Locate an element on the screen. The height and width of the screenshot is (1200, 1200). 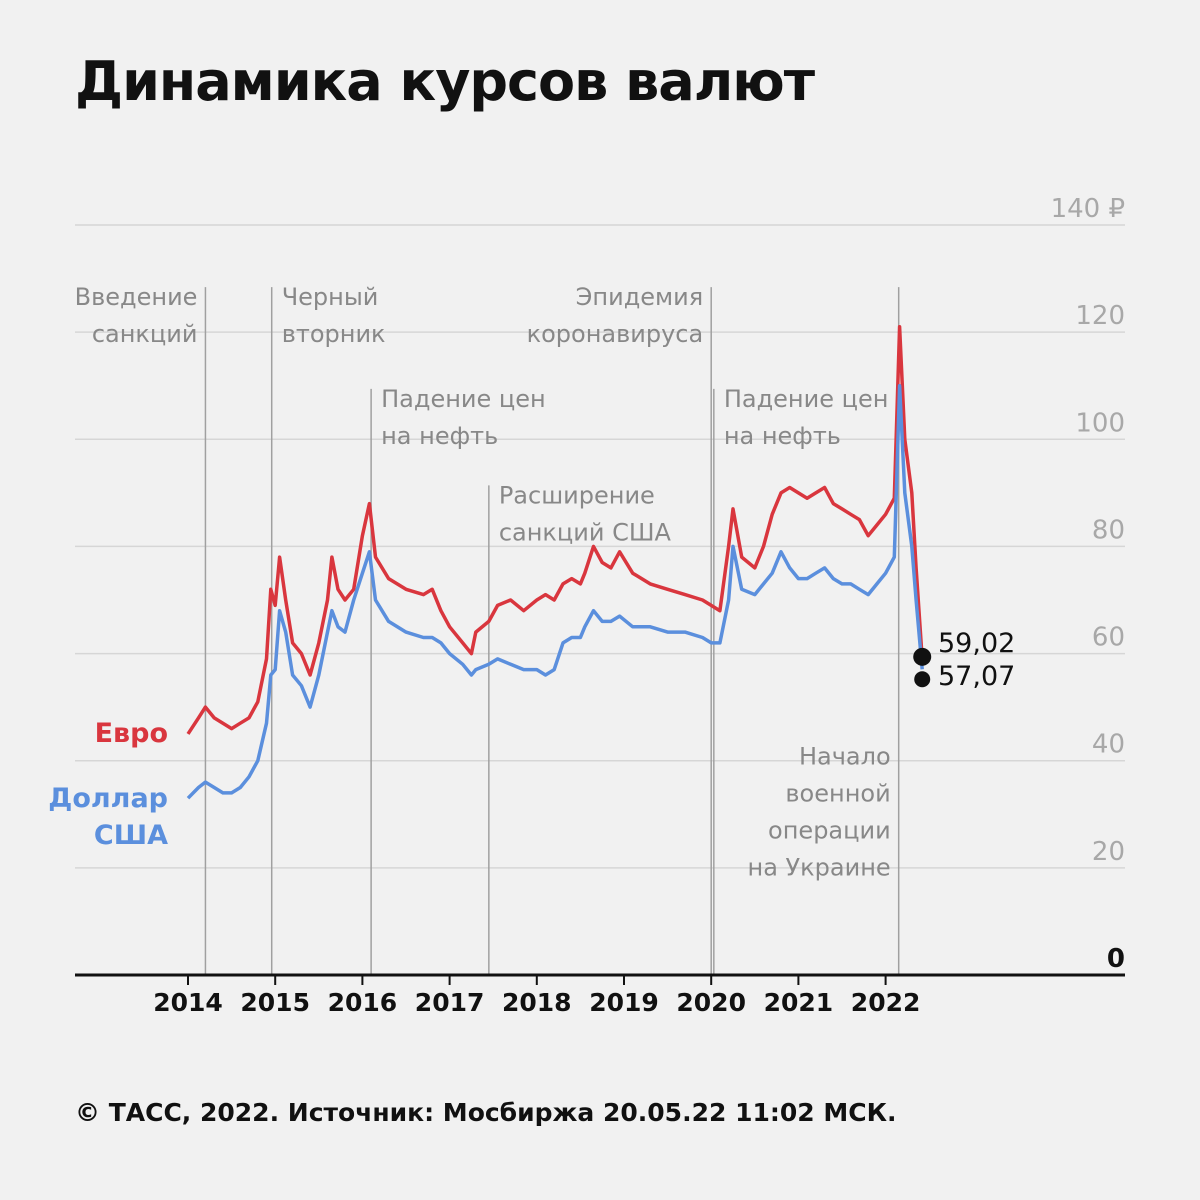
y-tick-label: 80 is located at coordinates (1108, 530).